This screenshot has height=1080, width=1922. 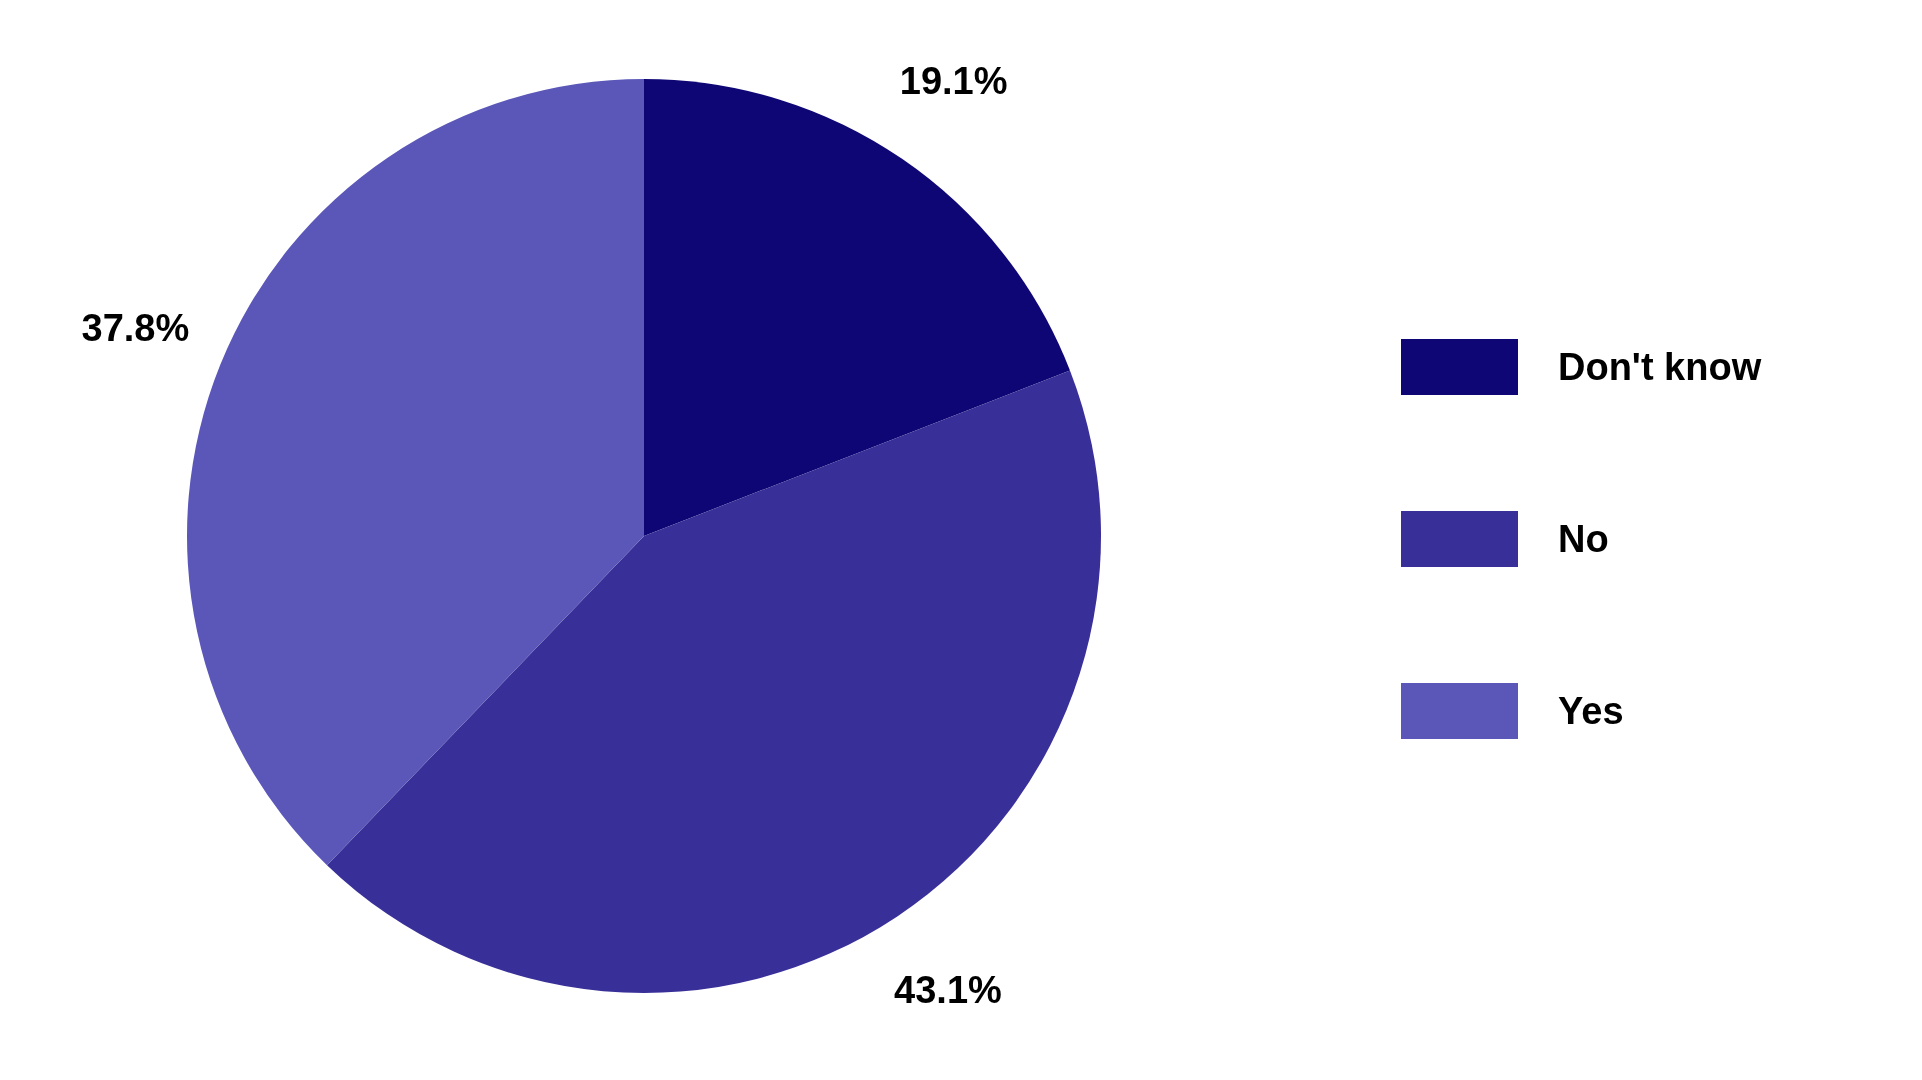 What do you see at coordinates (948, 989) in the screenshot?
I see `data-label: 43.1%` at bounding box center [948, 989].